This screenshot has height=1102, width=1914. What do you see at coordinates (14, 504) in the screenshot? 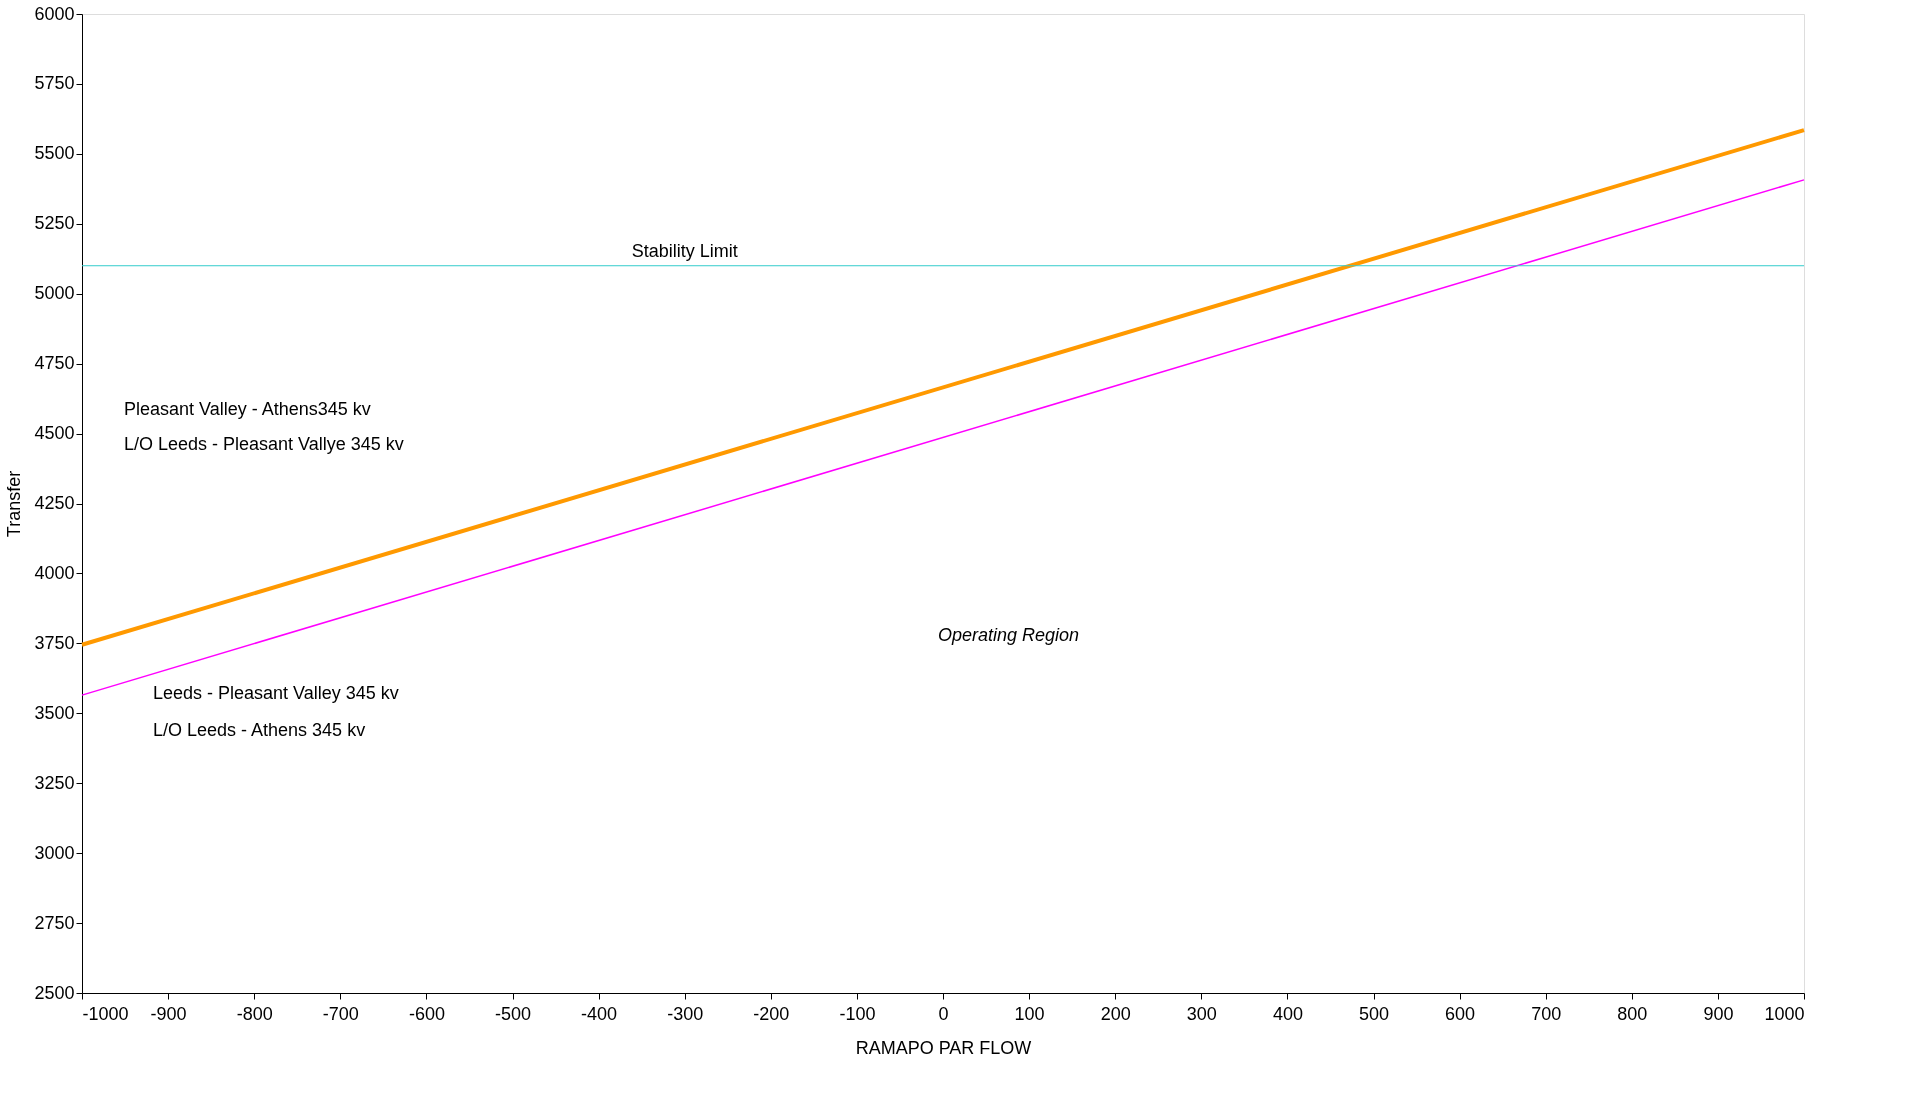
I see `y-axis-title: Transfer` at bounding box center [14, 504].